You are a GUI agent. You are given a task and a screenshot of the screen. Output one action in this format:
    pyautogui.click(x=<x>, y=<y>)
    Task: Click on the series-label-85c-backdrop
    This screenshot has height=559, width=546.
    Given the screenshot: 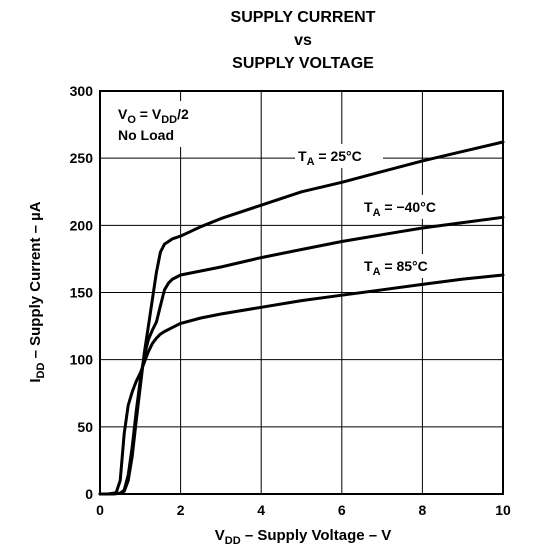 What is the action you would take?
    pyautogui.click(x=404, y=266)
    